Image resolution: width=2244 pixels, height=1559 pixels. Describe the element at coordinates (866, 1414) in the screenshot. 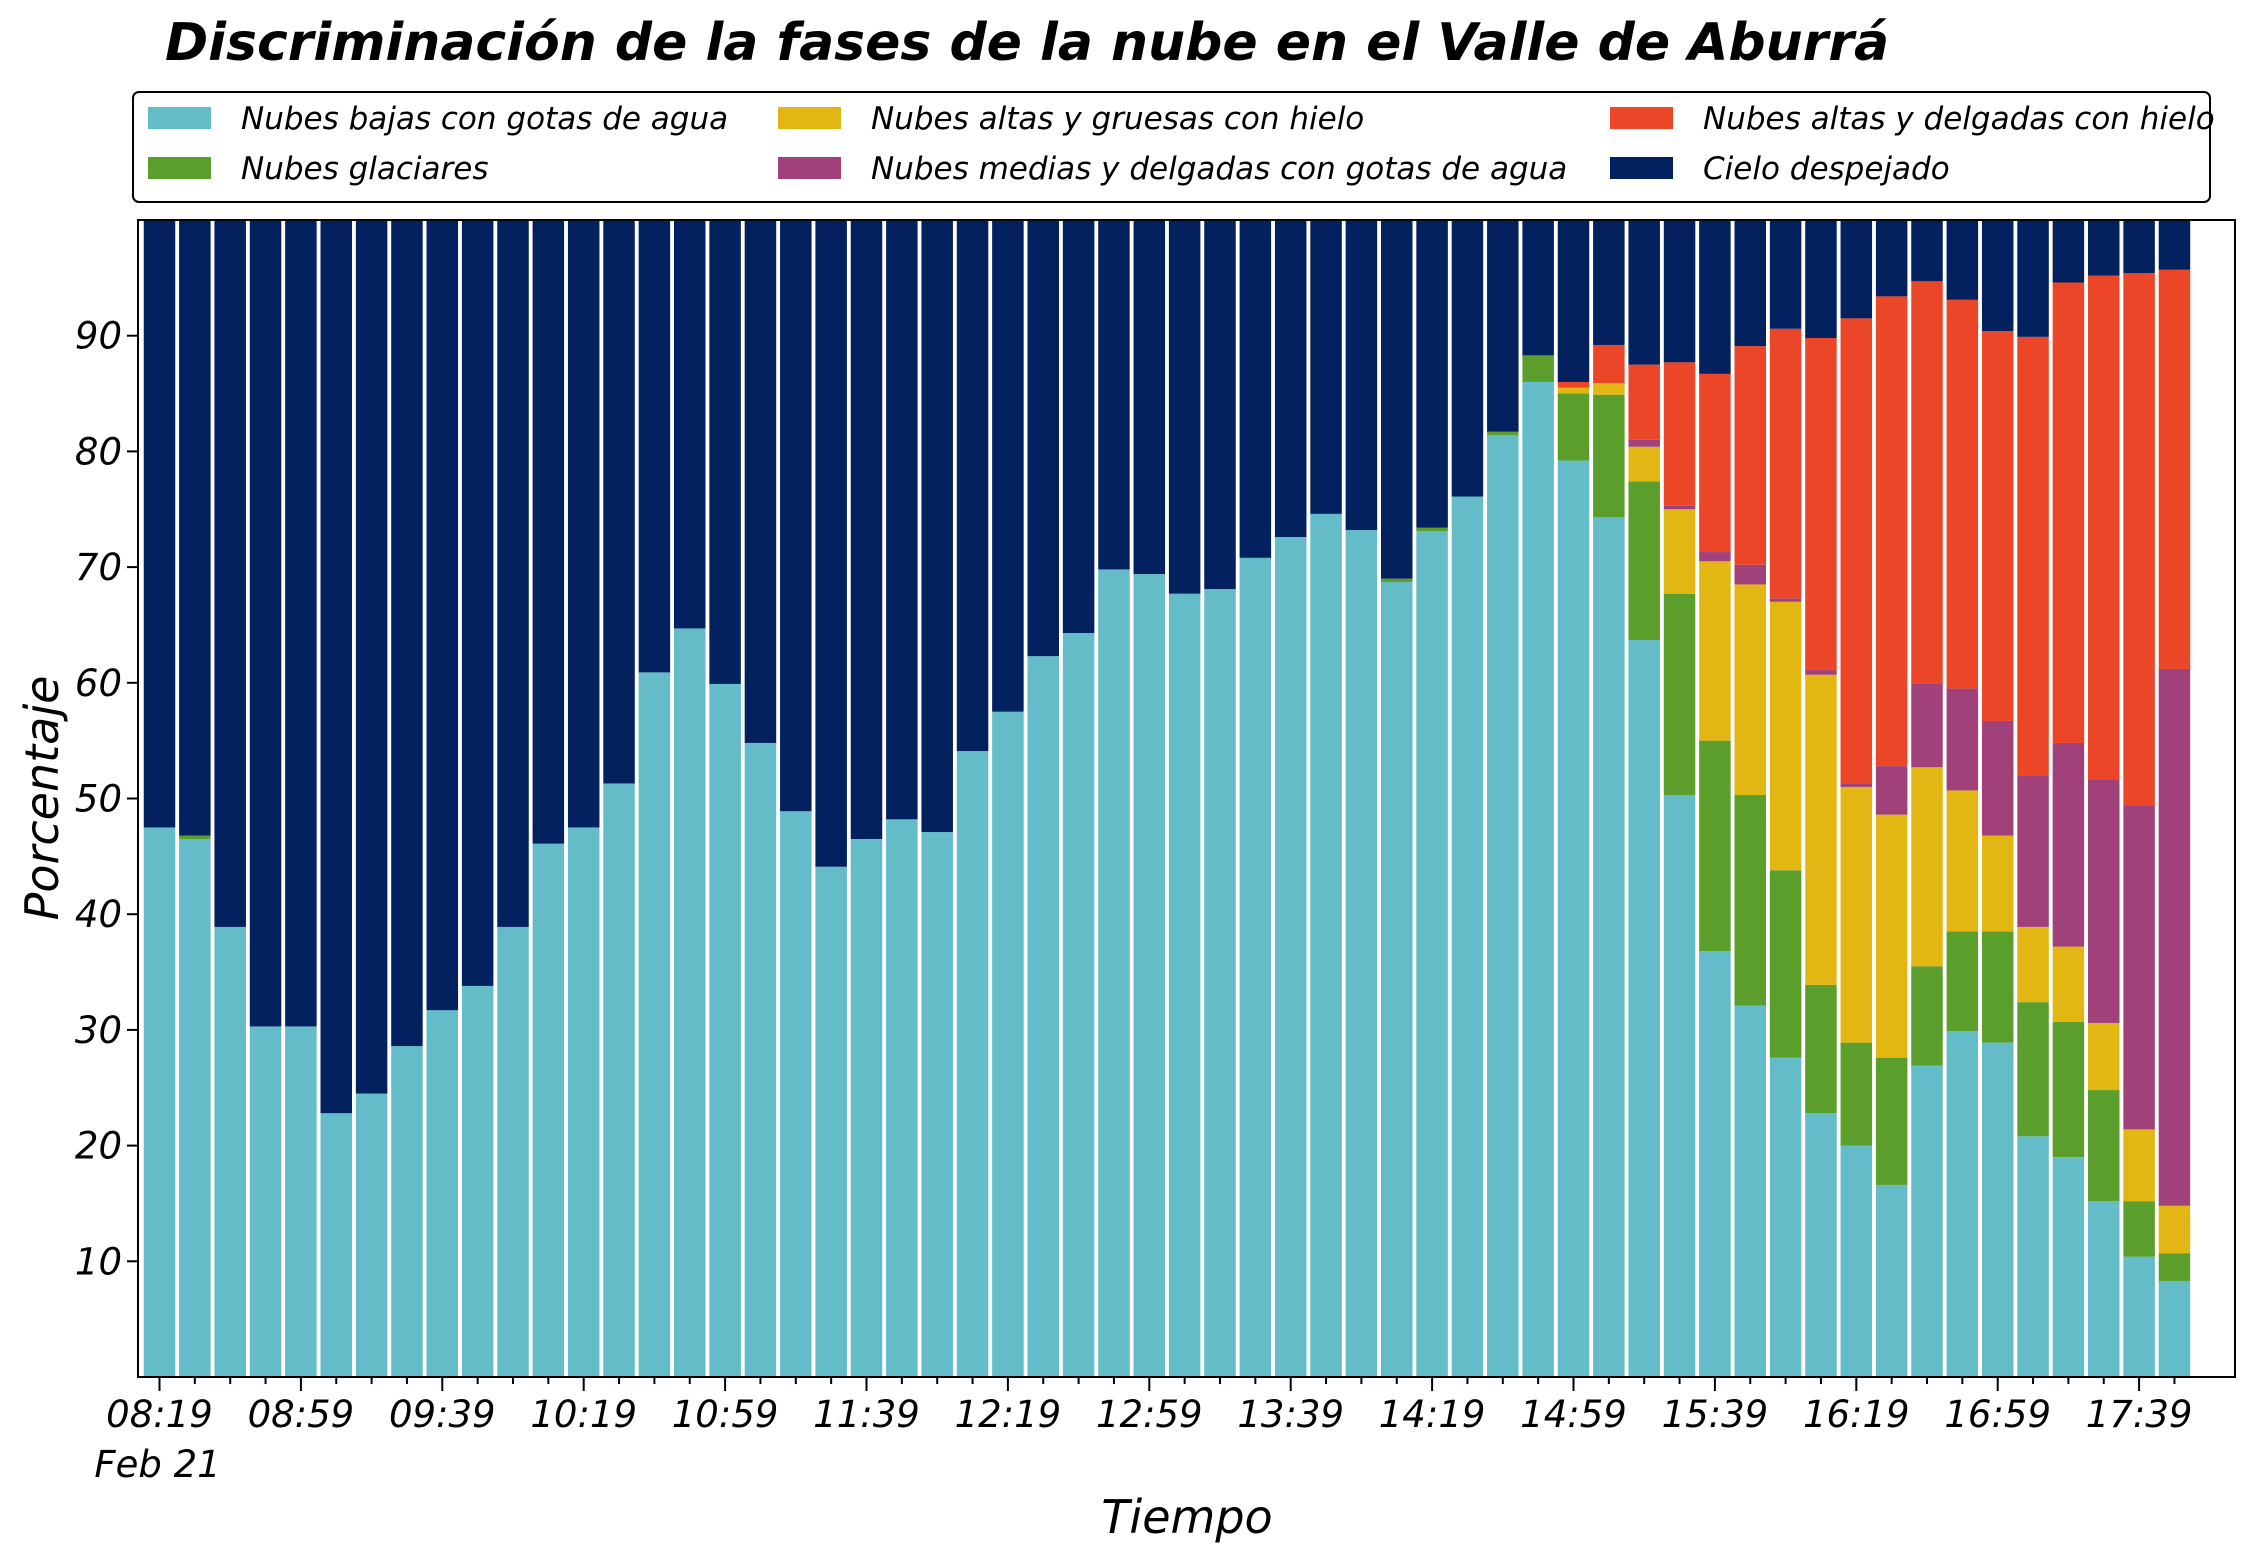

I see `x-tick-label-5: 11:39` at that location.